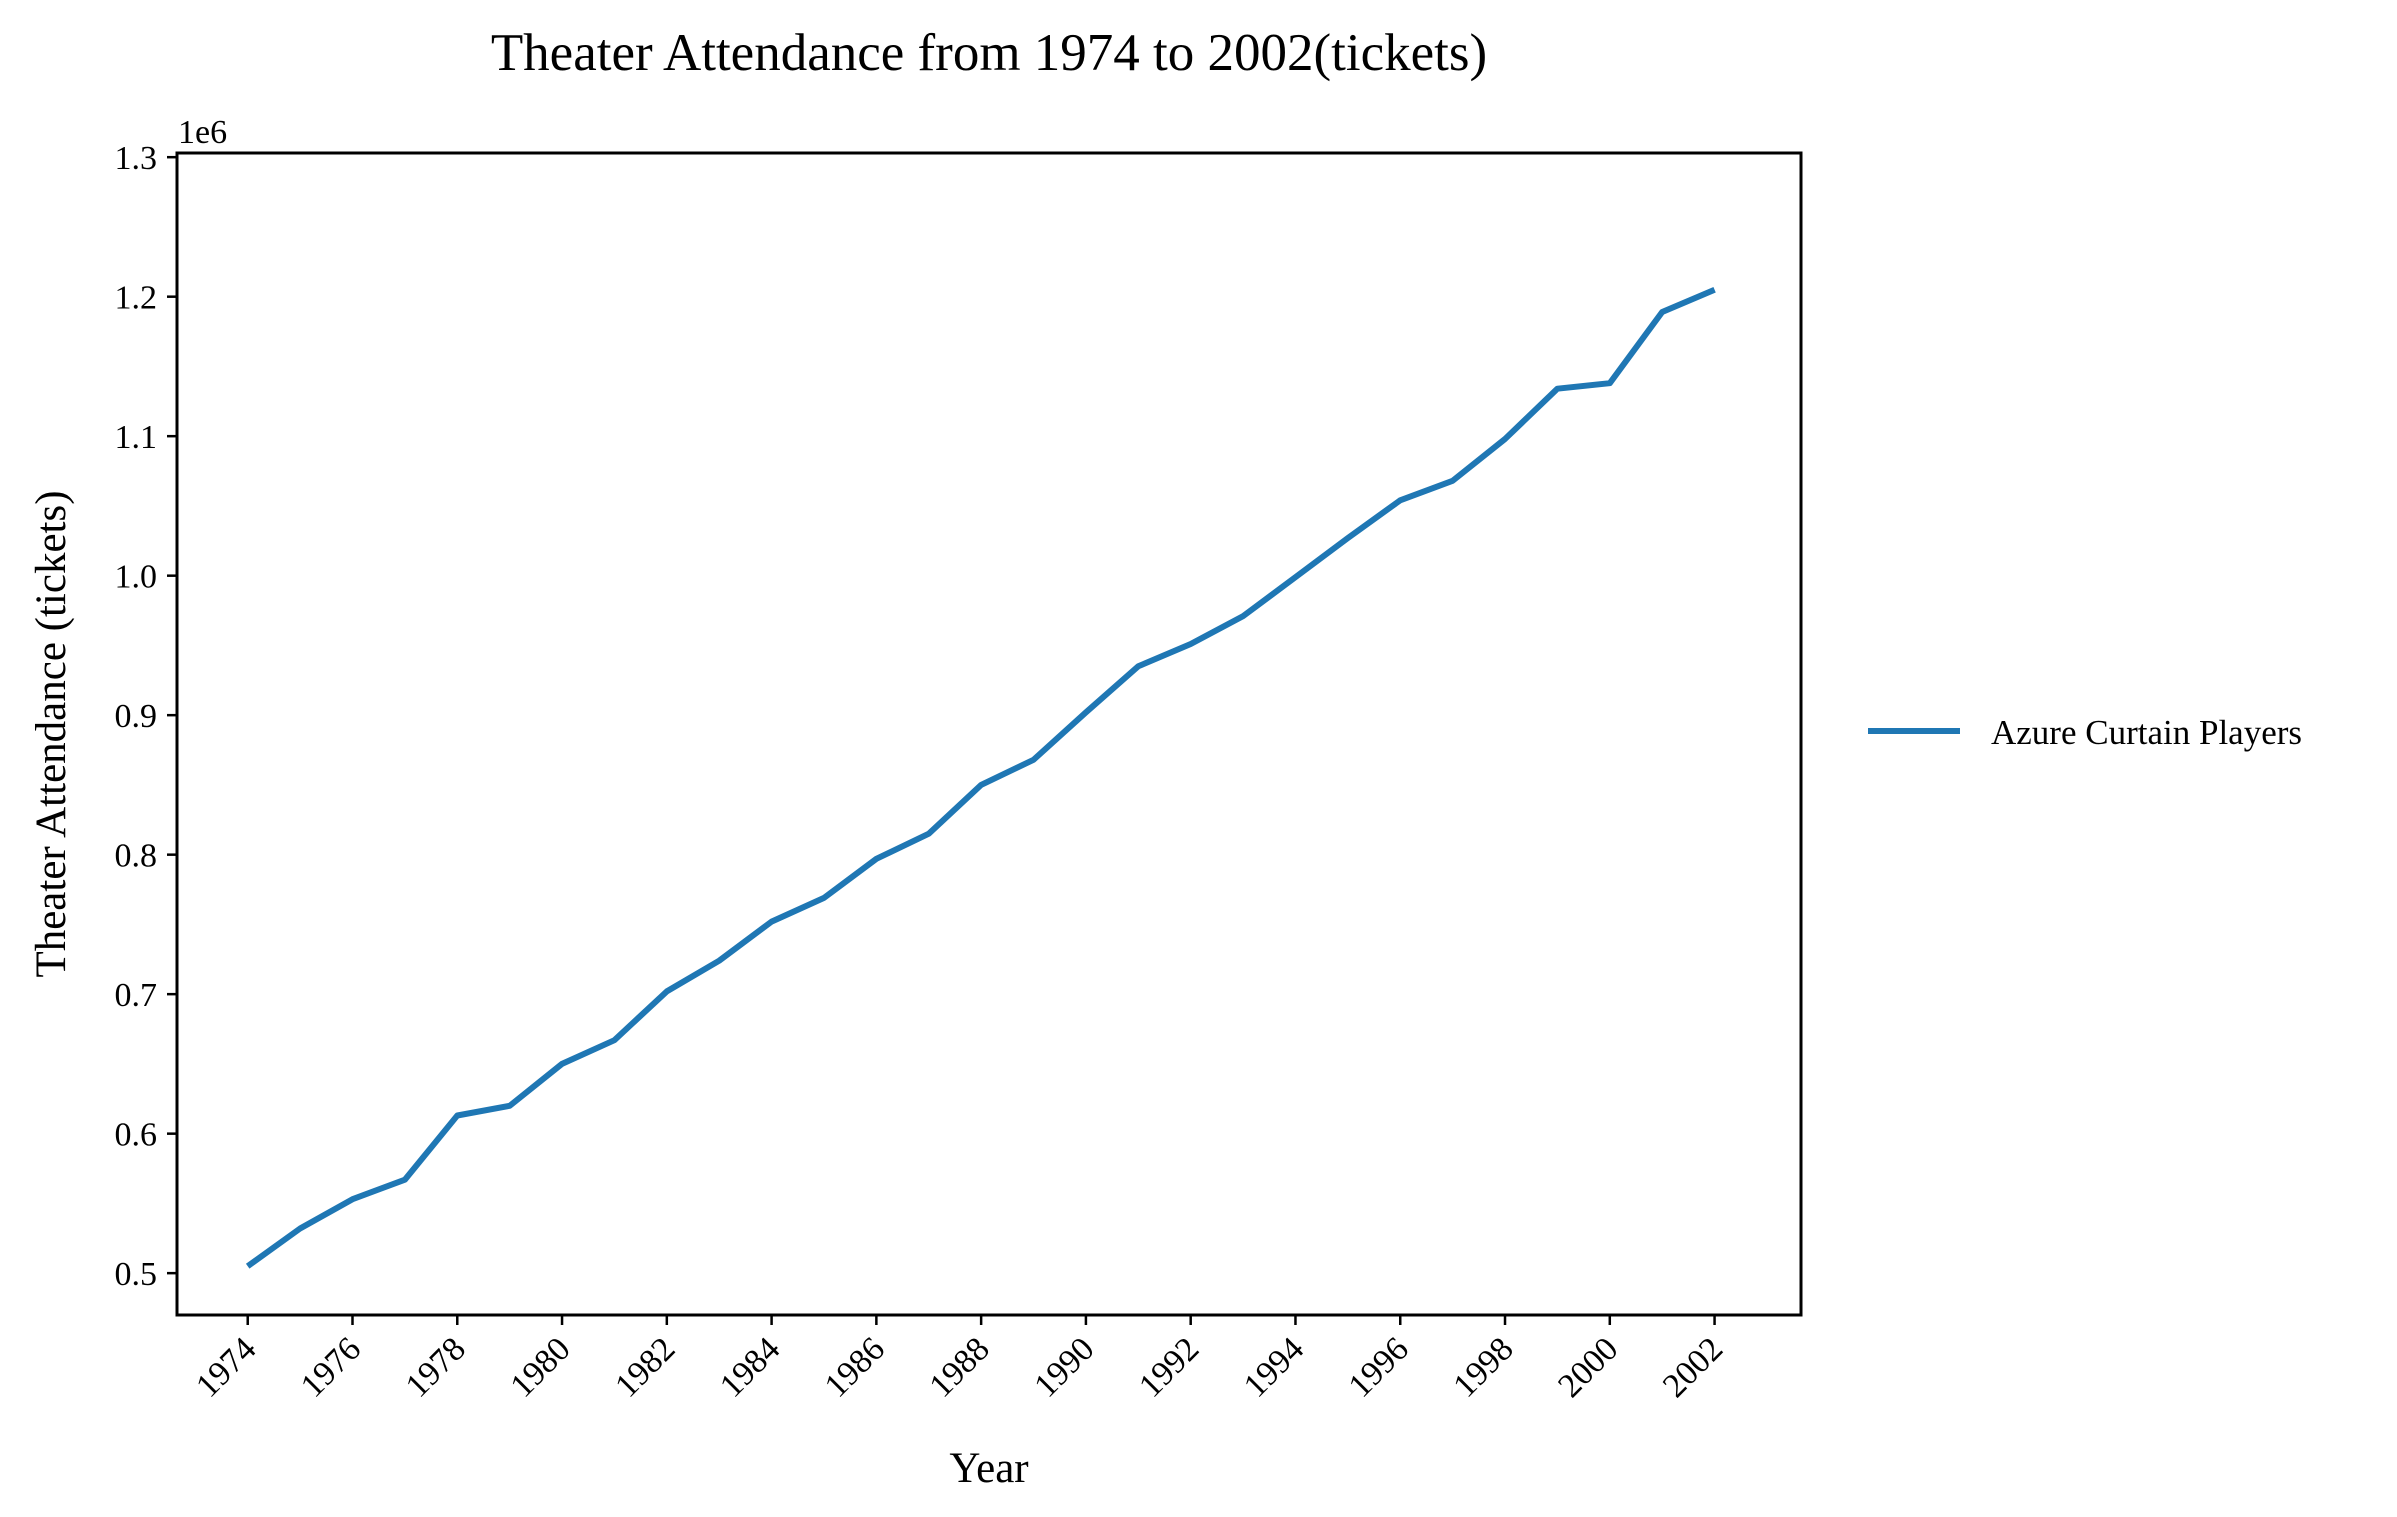 The height and width of the screenshot is (1517, 2397). I want to click on x-tick-label: 1994, so click(1274, 1367).